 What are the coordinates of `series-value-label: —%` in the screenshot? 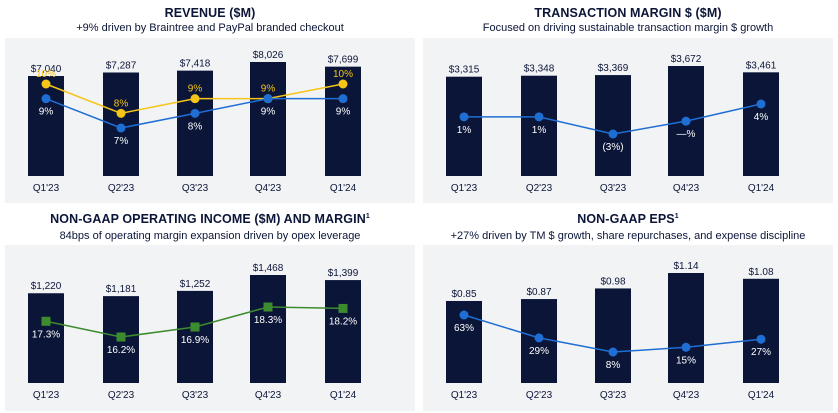 It's located at (686, 134).